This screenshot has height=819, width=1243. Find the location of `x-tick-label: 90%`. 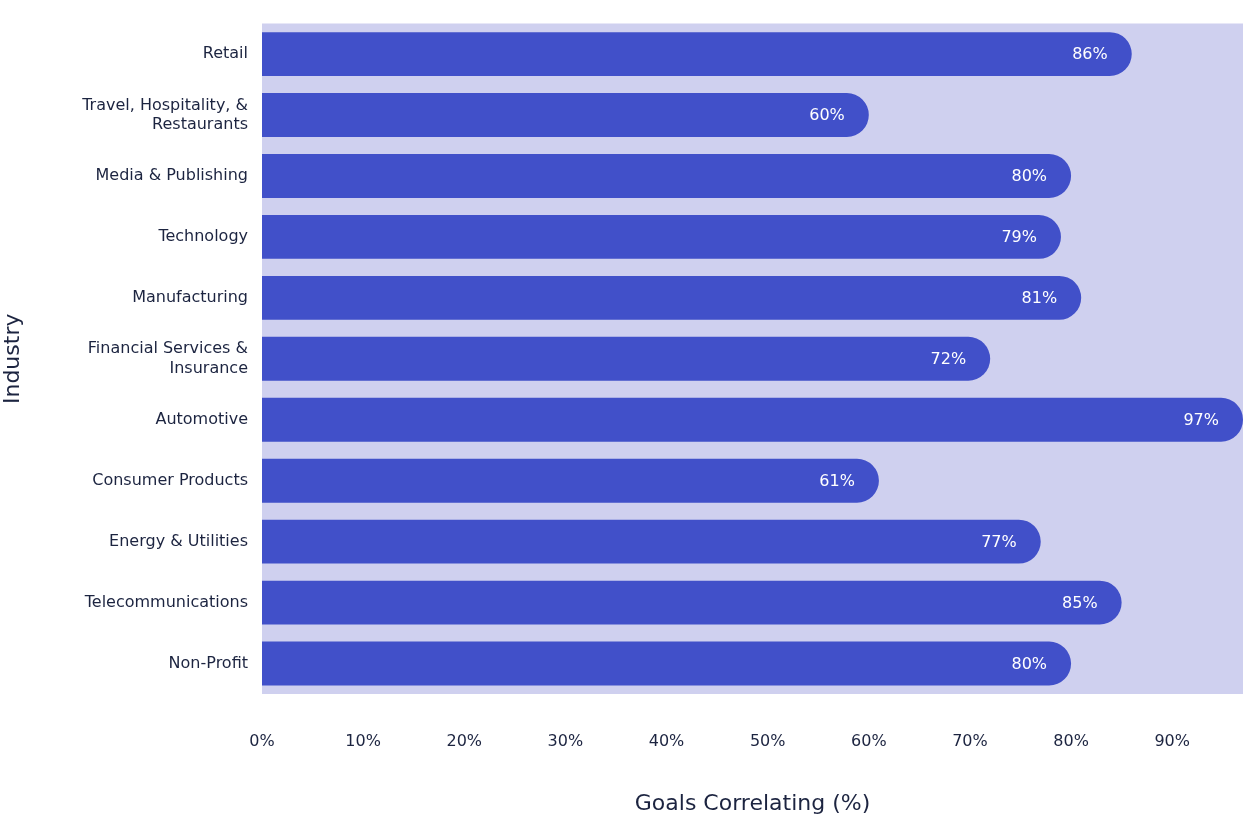

x-tick-label: 90% is located at coordinates (1172, 740).